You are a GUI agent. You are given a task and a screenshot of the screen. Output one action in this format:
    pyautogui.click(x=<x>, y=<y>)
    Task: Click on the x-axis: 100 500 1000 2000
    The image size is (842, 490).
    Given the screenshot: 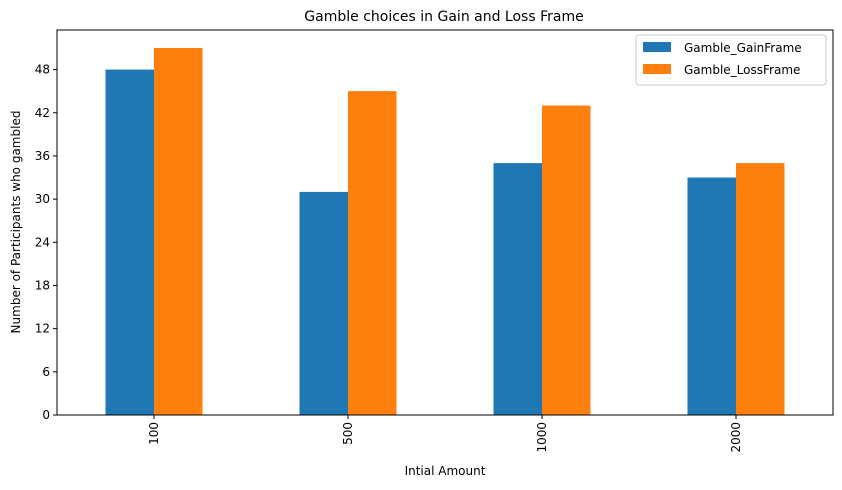 What is the action you would take?
    pyautogui.click(x=445, y=434)
    